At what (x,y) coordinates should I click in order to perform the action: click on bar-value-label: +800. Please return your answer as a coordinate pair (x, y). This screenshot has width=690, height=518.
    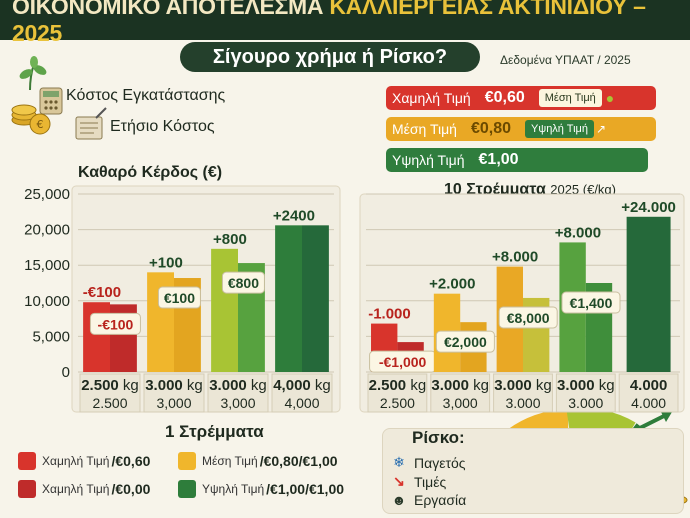
    Looking at the image, I should click on (230, 239).